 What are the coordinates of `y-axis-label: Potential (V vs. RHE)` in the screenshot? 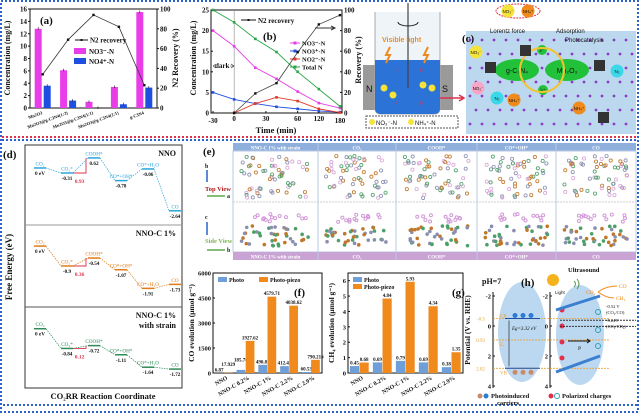 It's located at (467, 330).